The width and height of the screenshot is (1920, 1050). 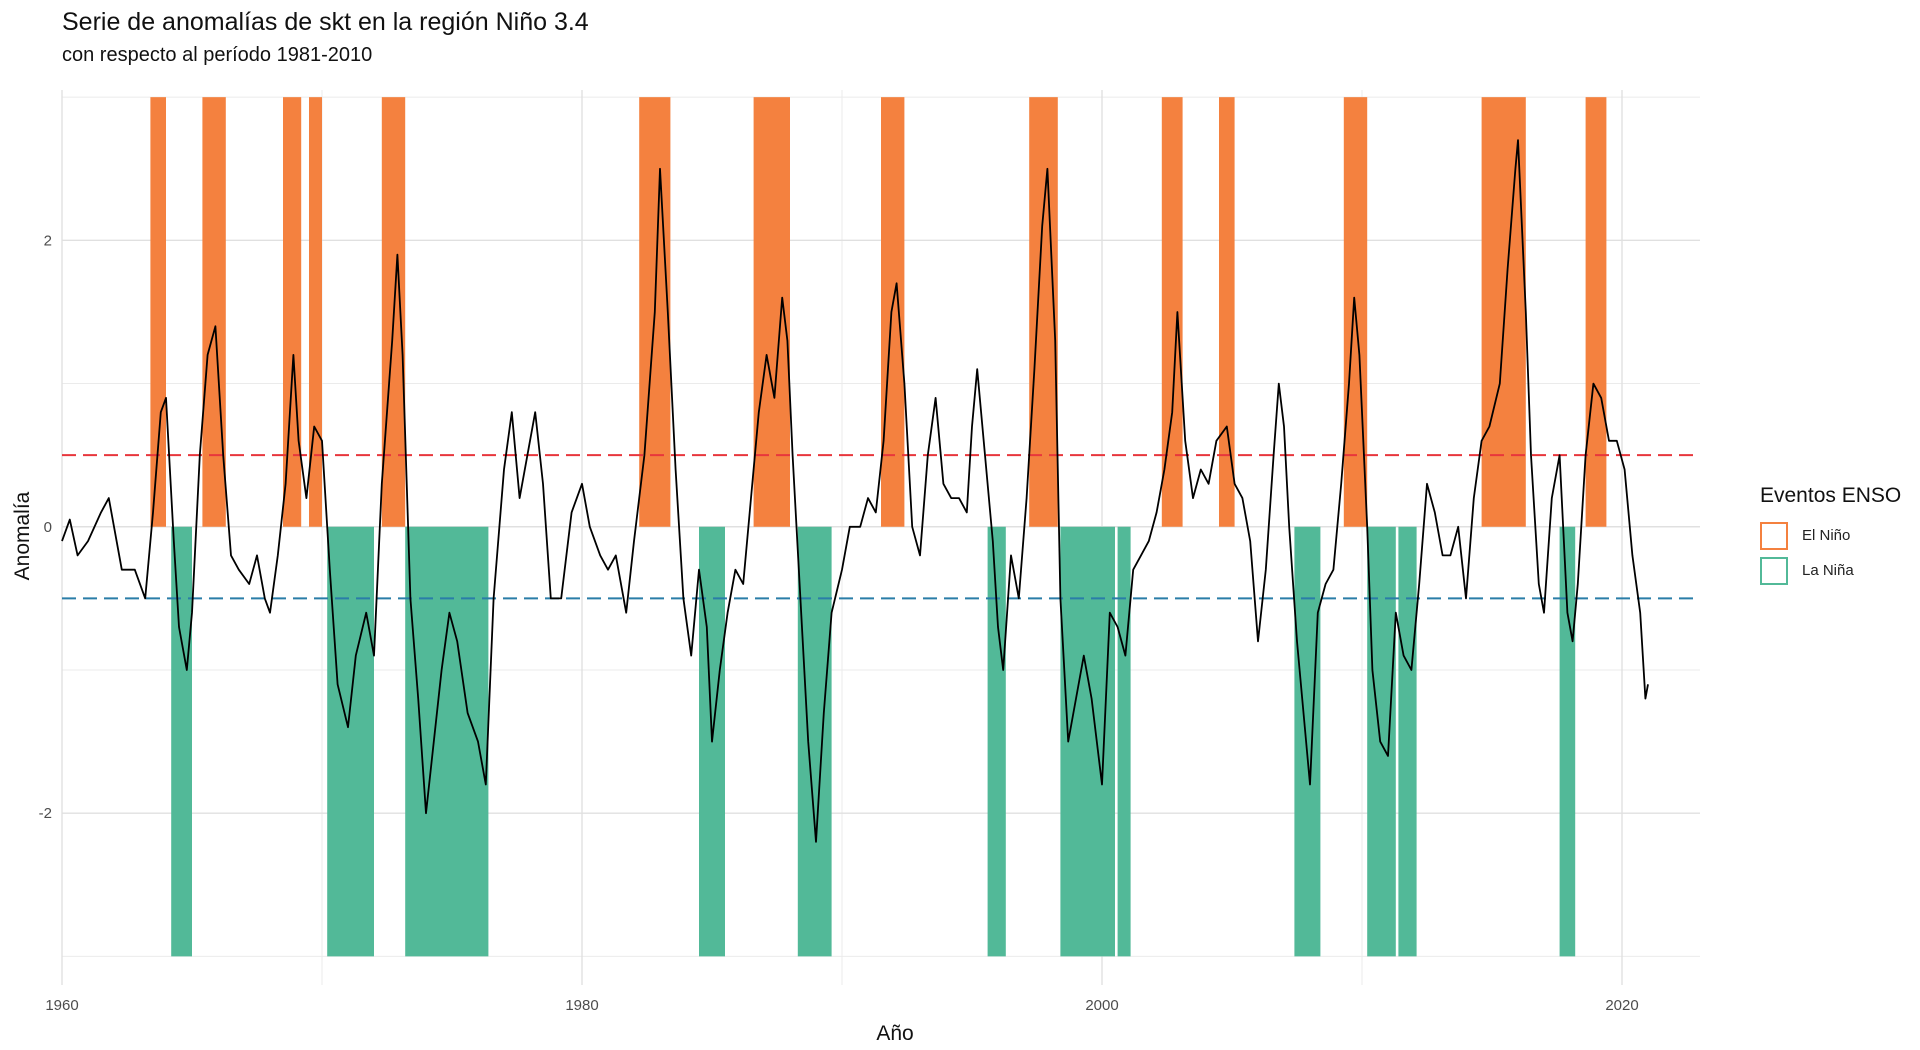 I want to click on x-axis-label: Año, so click(x=894, y=1033).